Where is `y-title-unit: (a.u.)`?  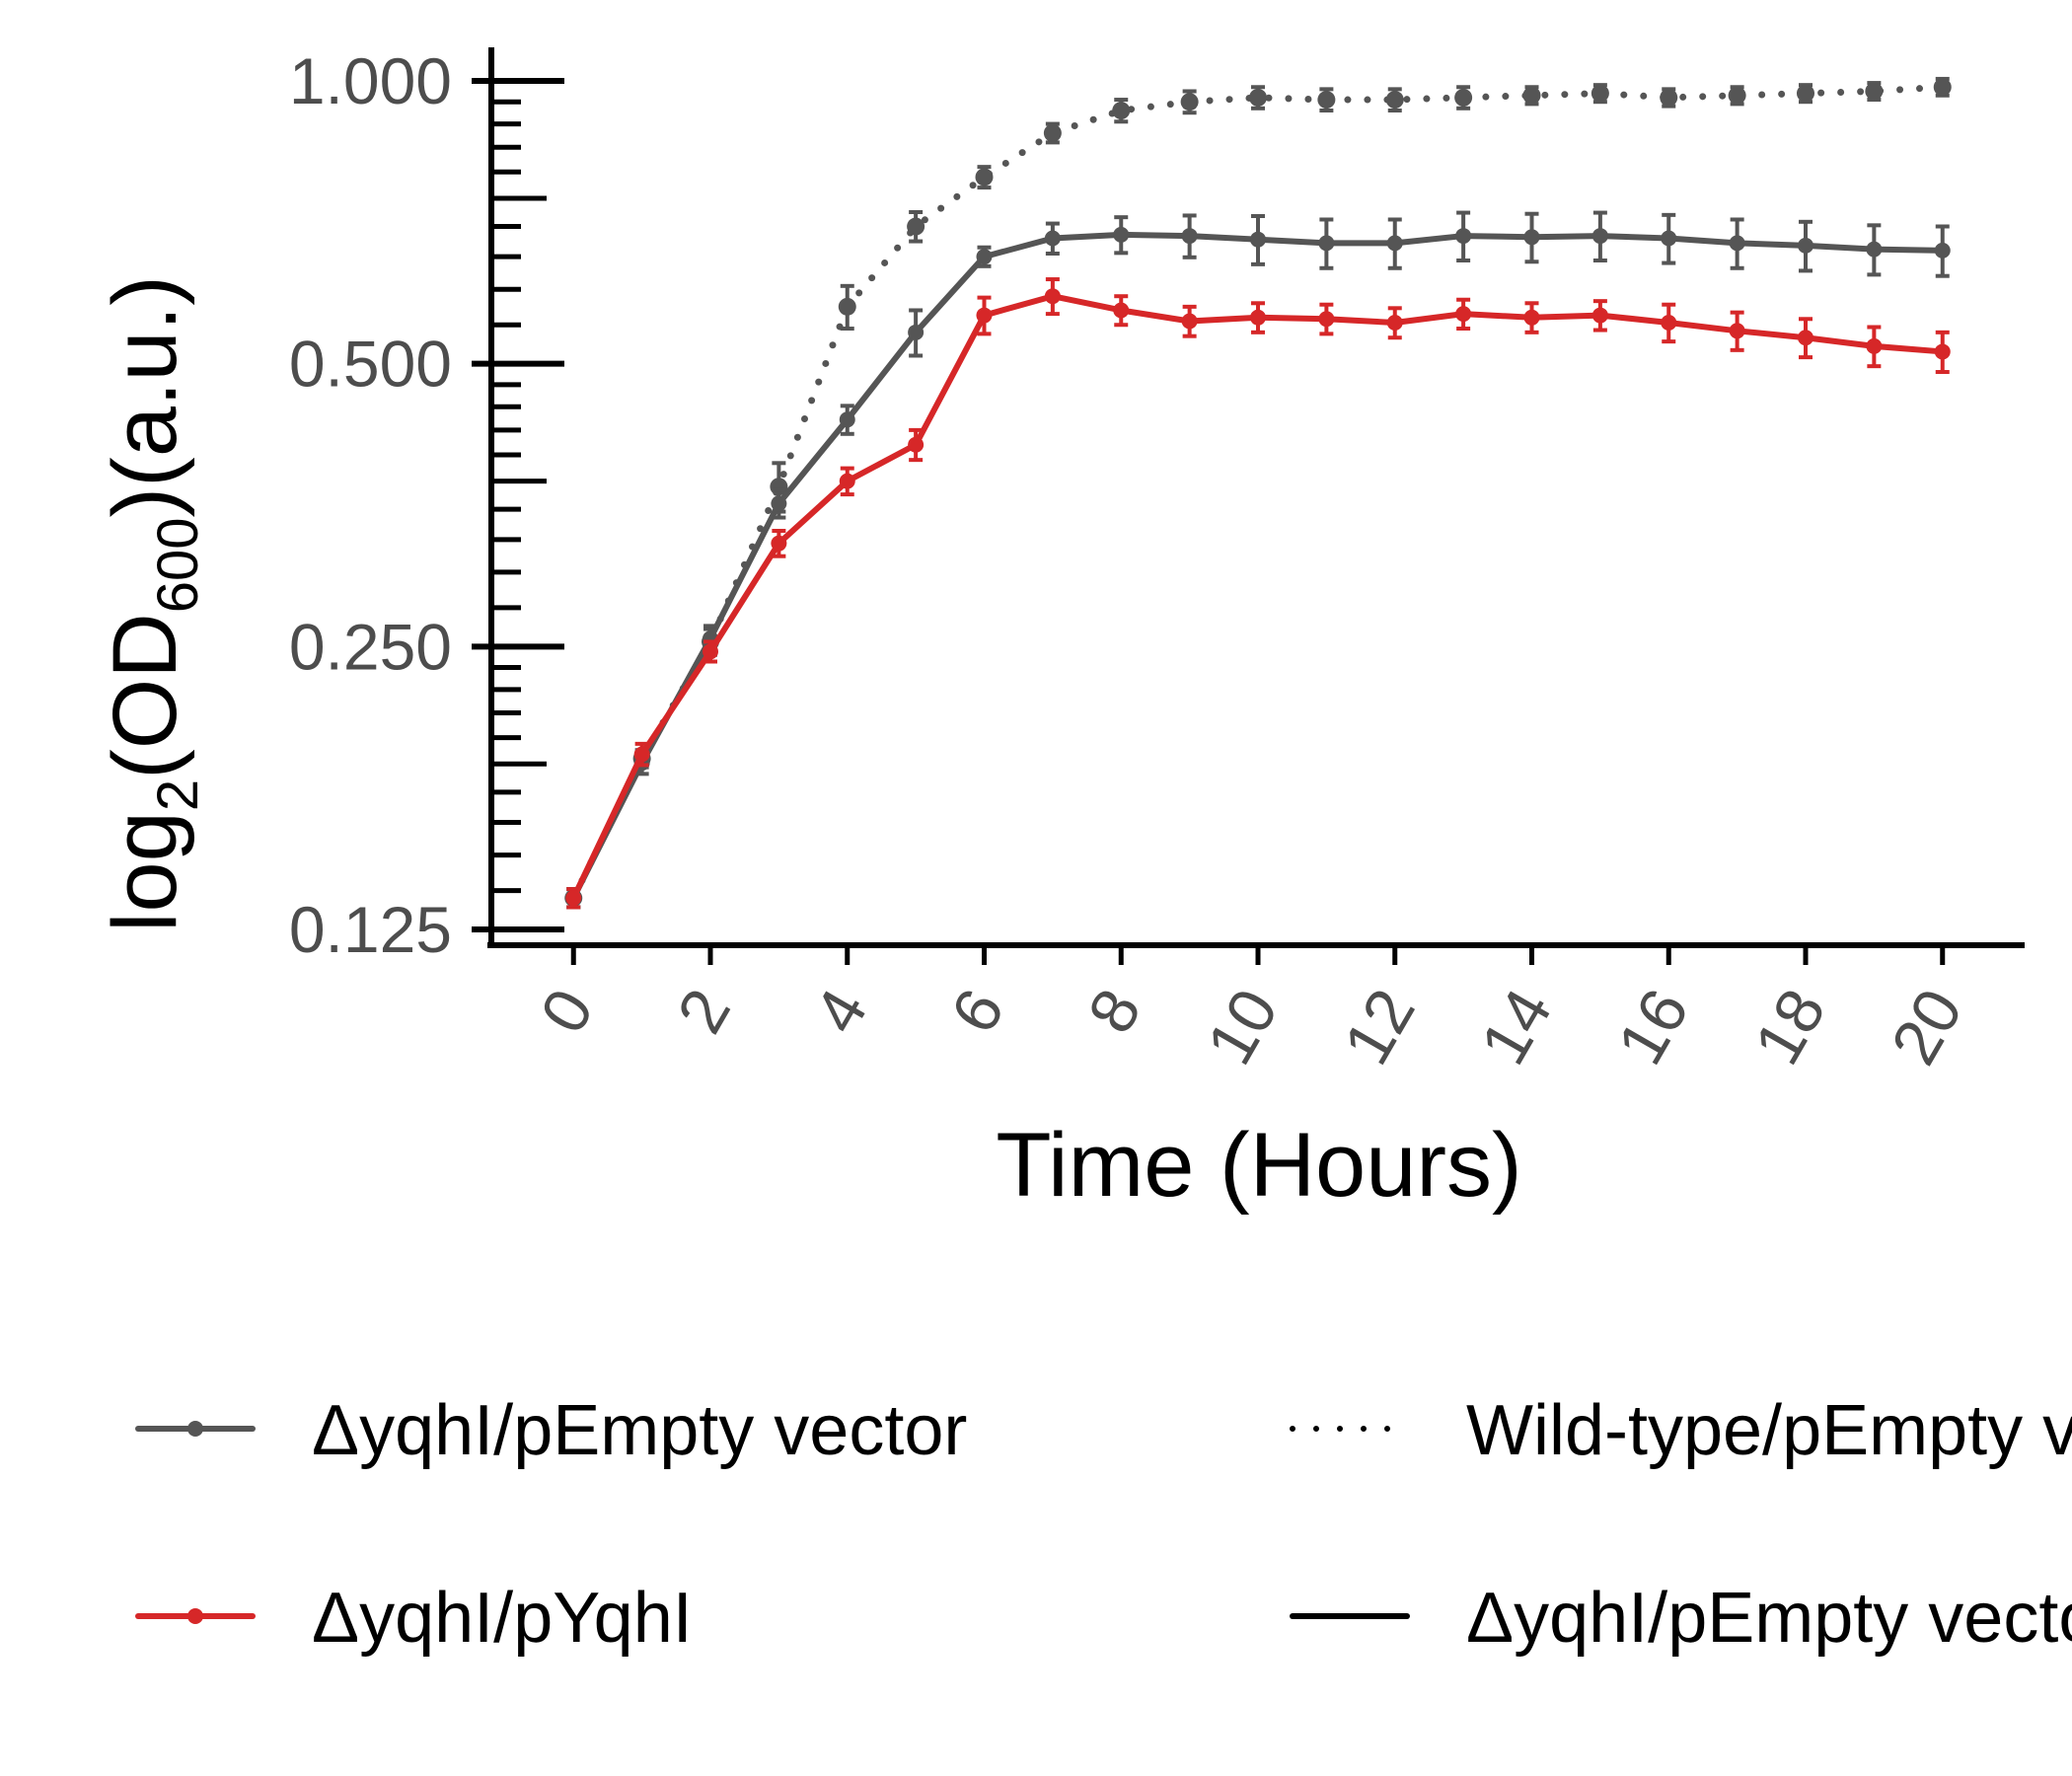 y-title-unit: (a.u.) is located at coordinates (145, 381).